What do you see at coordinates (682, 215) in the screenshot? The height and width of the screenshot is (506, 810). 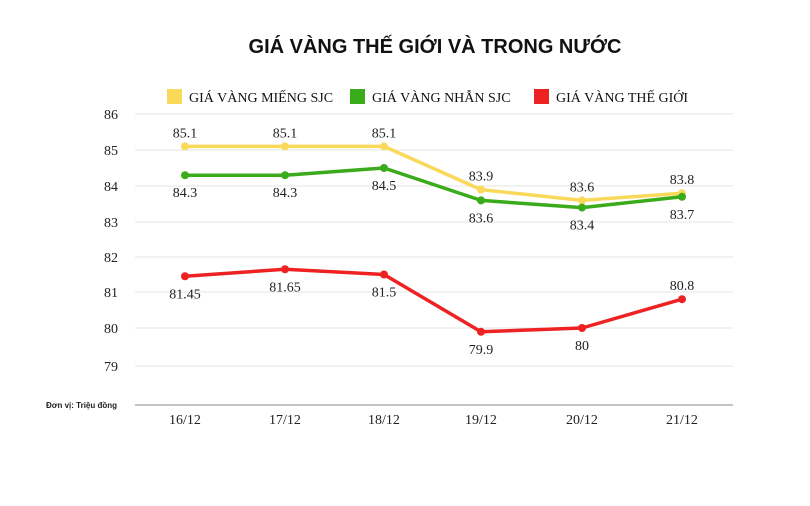 I see `data-label: 83.7` at bounding box center [682, 215].